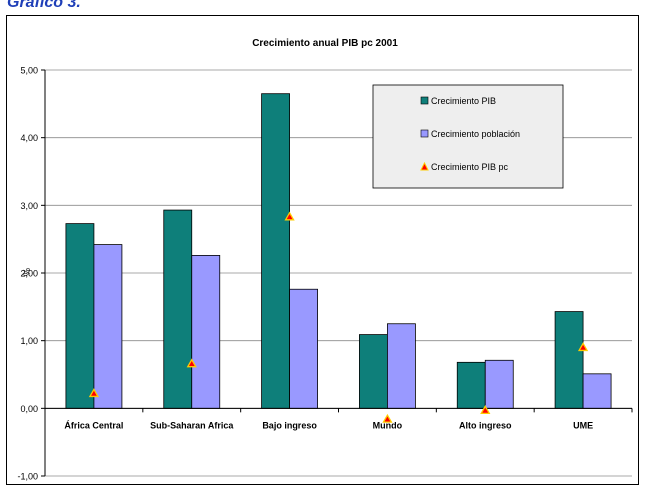 The height and width of the screenshot is (491, 645). What do you see at coordinates (44, 5) in the screenshot?
I see `chart-heading: Gráfico 3.` at bounding box center [44, 5].